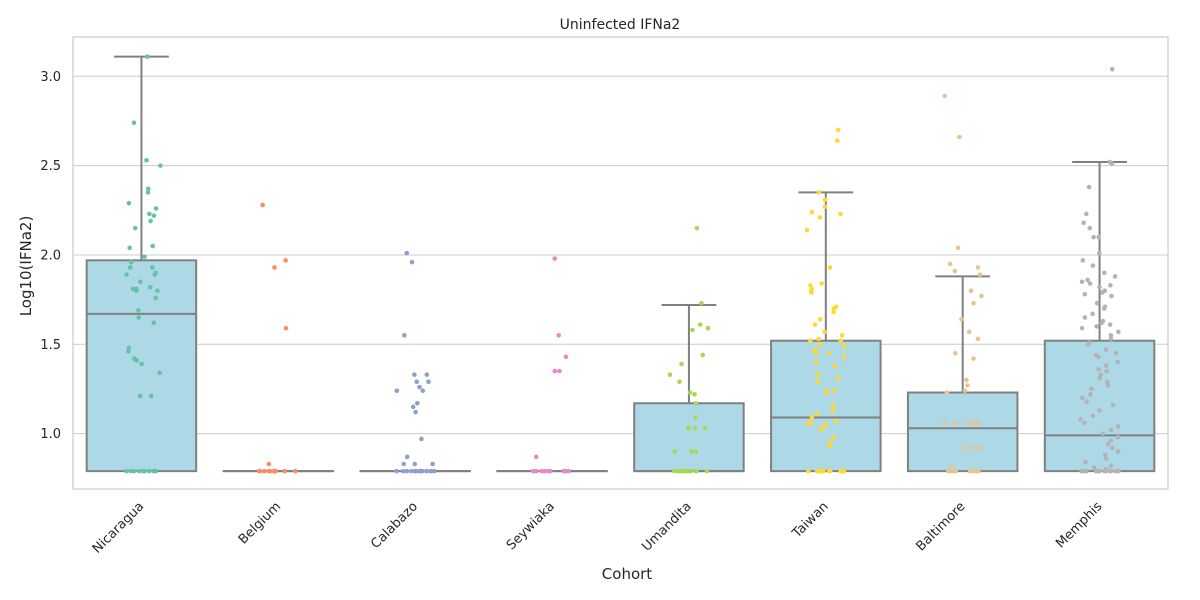 The image size is (1200, 600). Describe the element at coordinates (118, 527) in the screenshot. I see `x-tick-label: Nicaragua` at that location.